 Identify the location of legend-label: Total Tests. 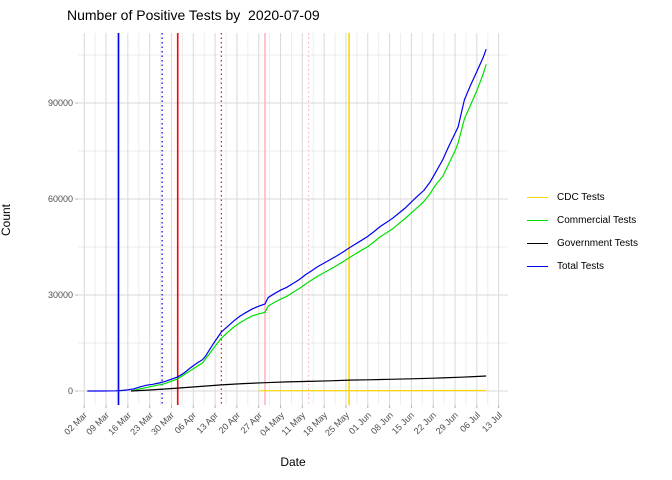
(581, 266).